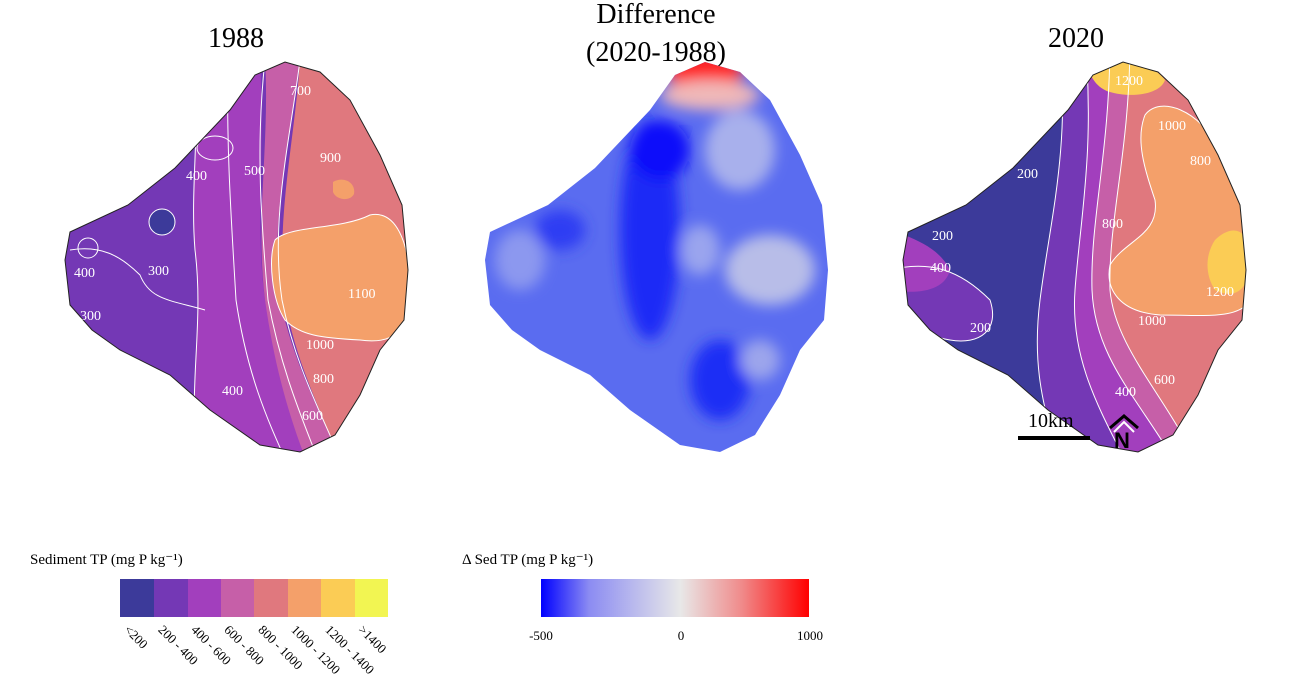  I want to click on tp-zone-1000-1200-small, so click(344, 189).